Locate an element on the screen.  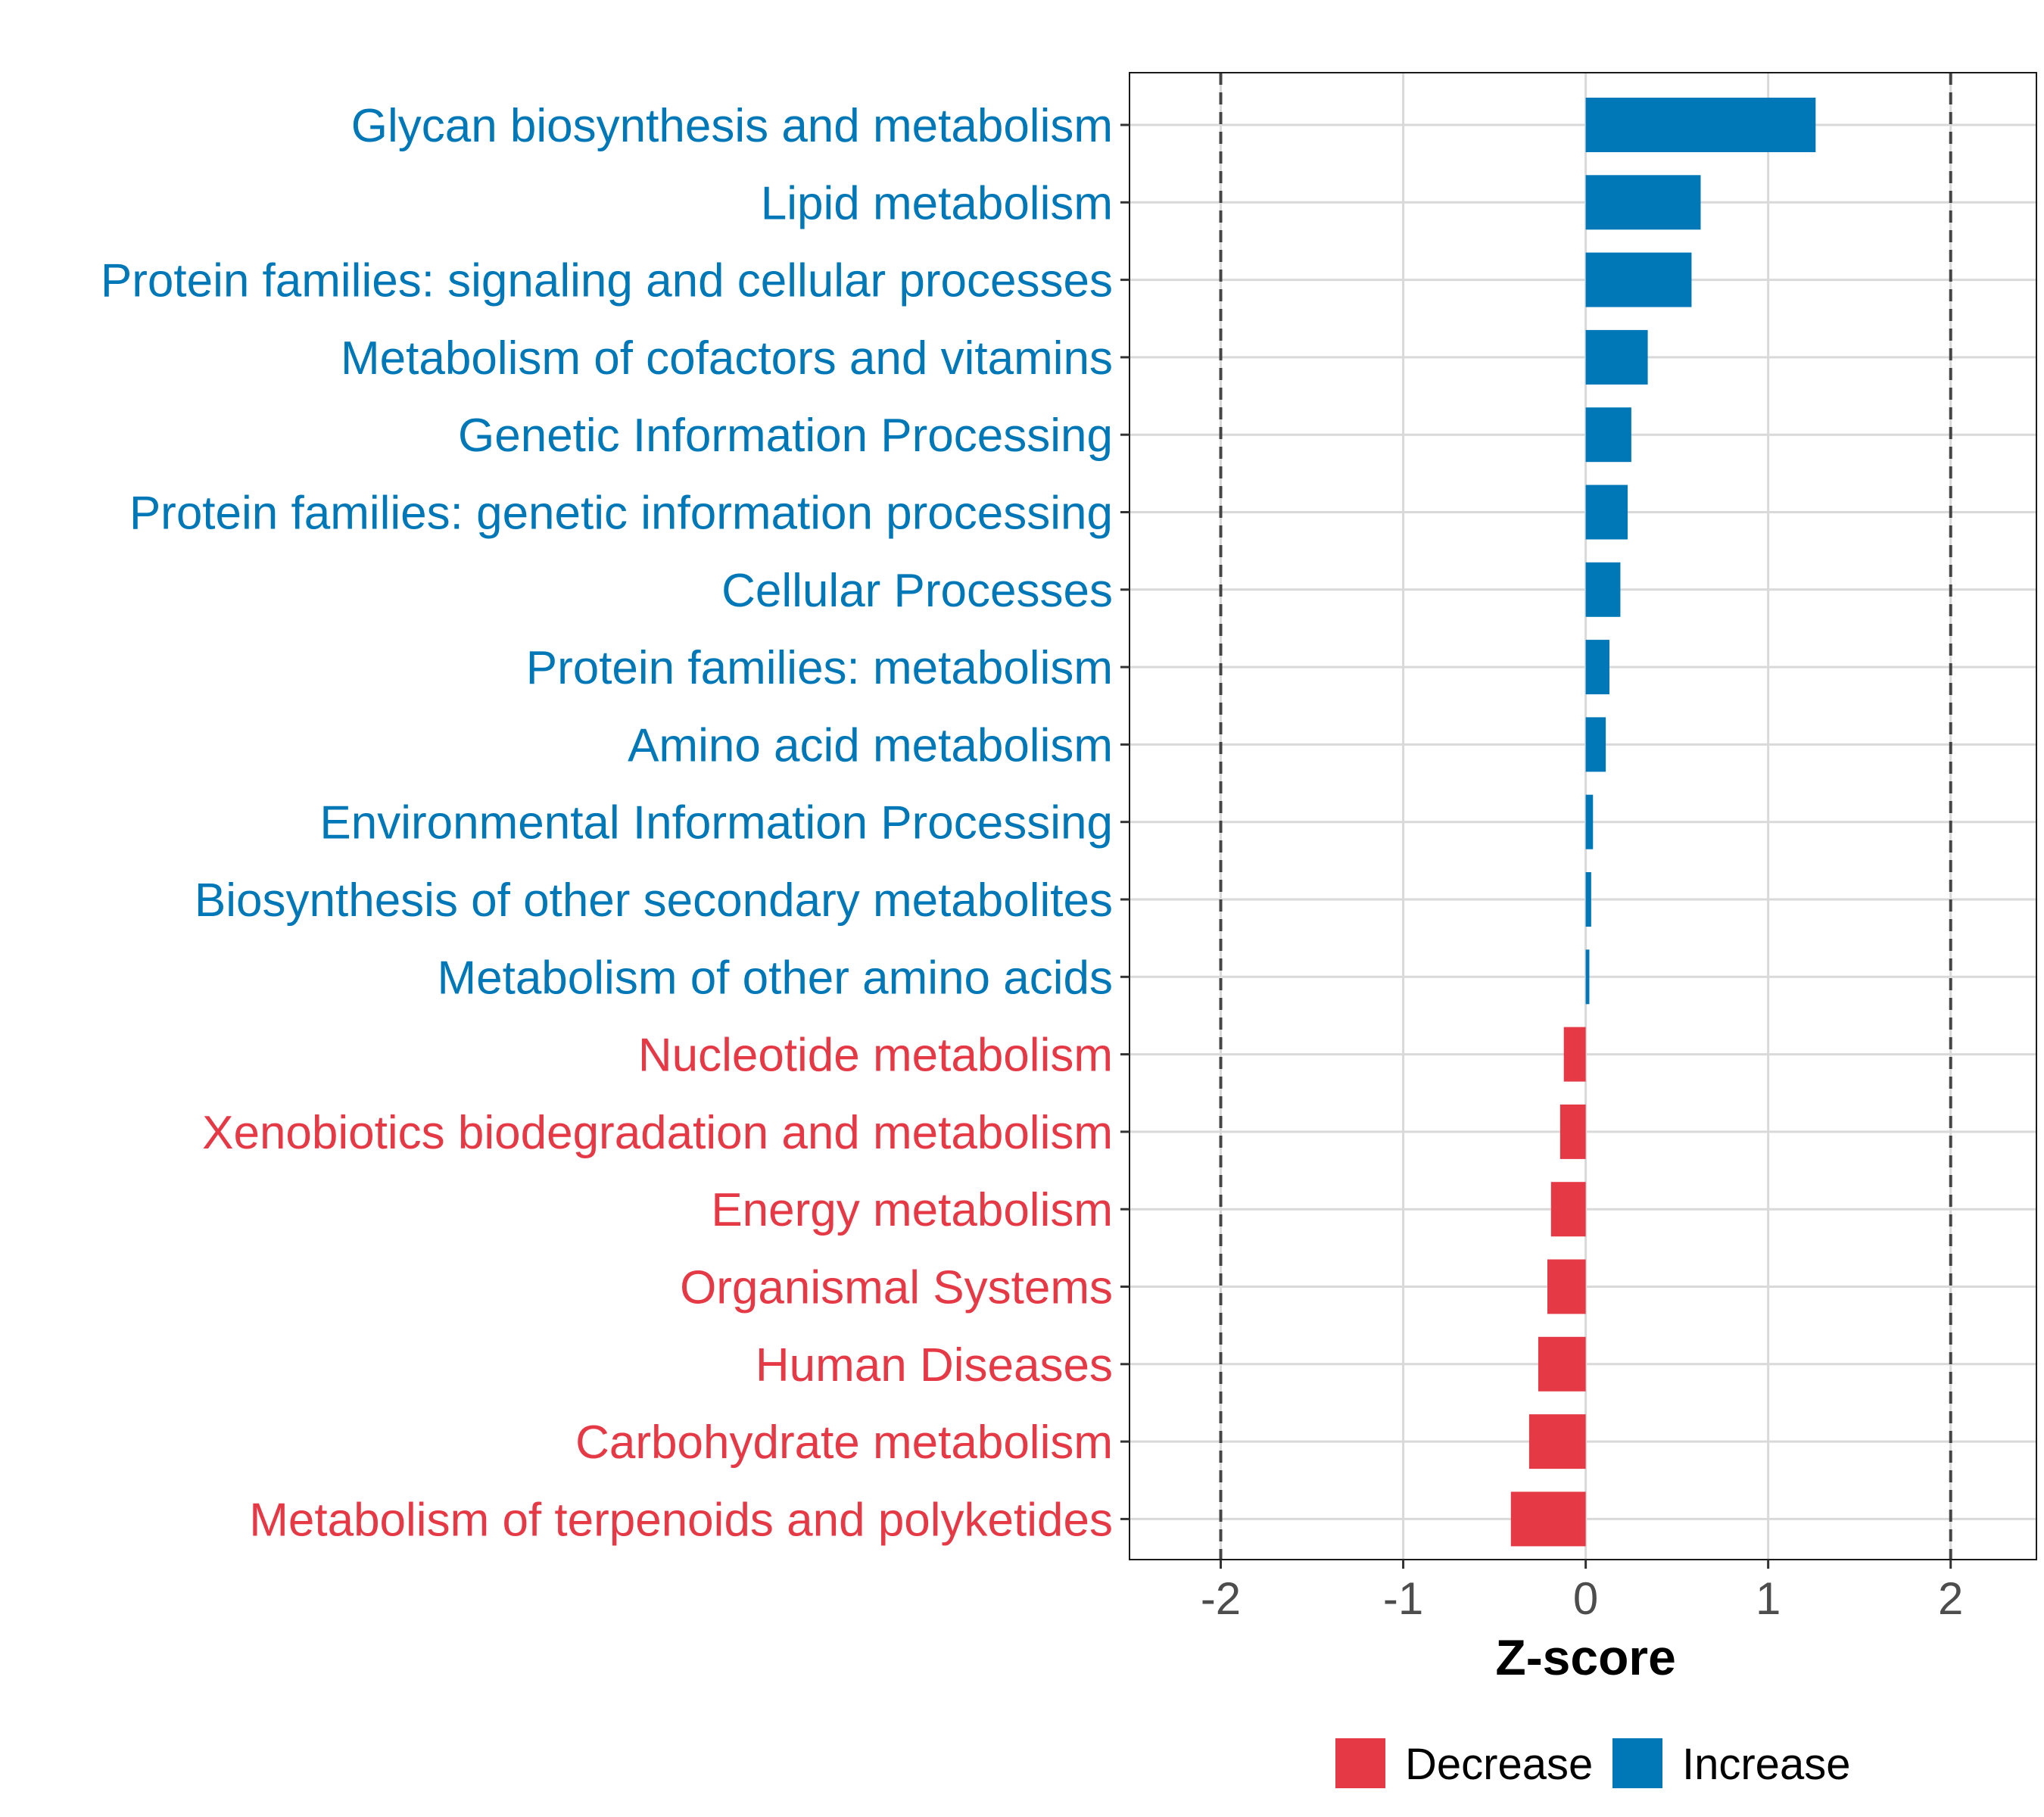
category-label: Organismal Systems is located at coordinates (896, 1288).